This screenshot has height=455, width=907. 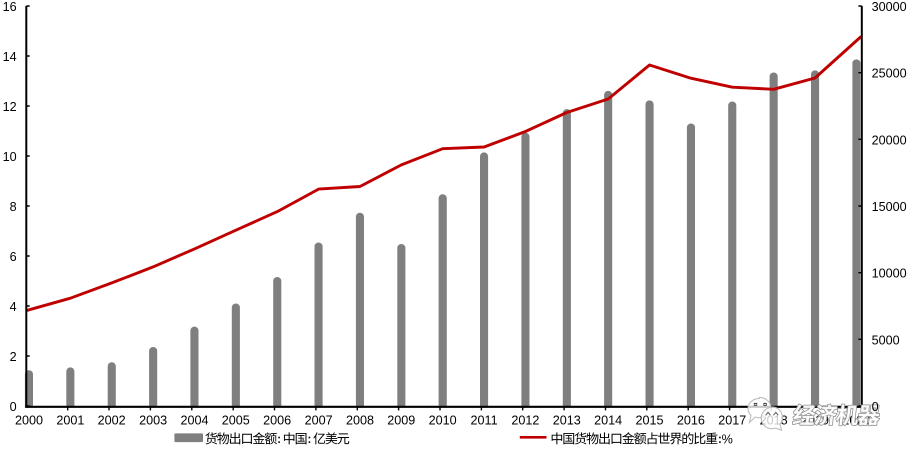 I want to click on svg-text: 2009, so click(x=401, y=421).